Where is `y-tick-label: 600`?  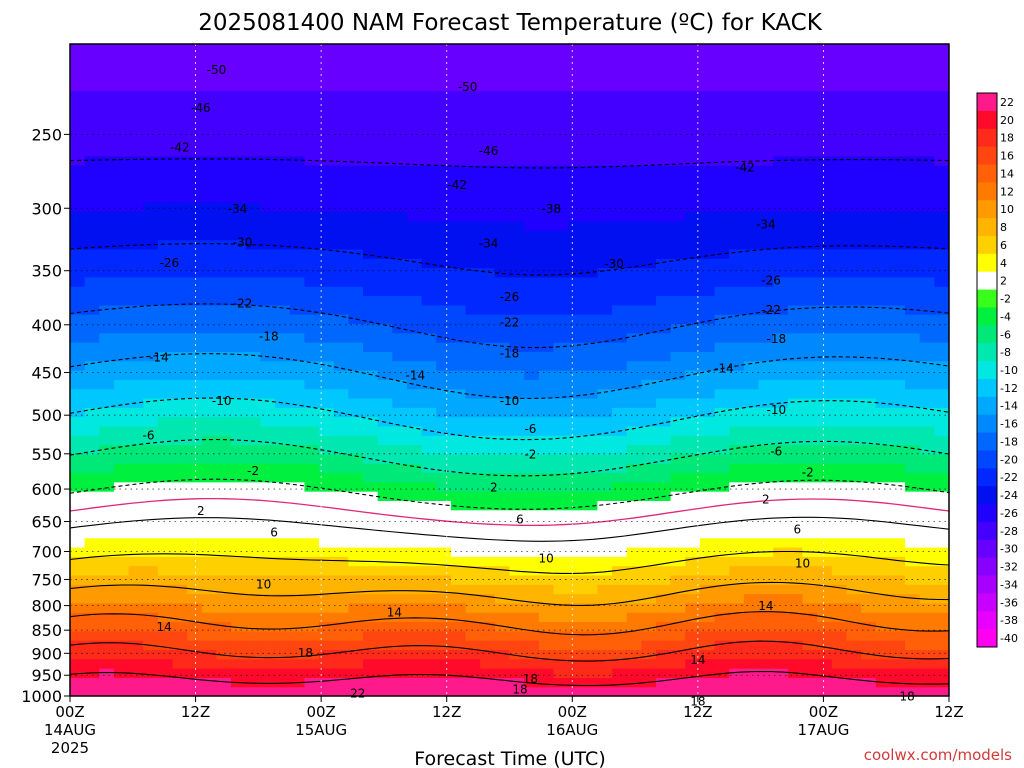 y-tick-label: 600 is located at coordinates (46, 489).